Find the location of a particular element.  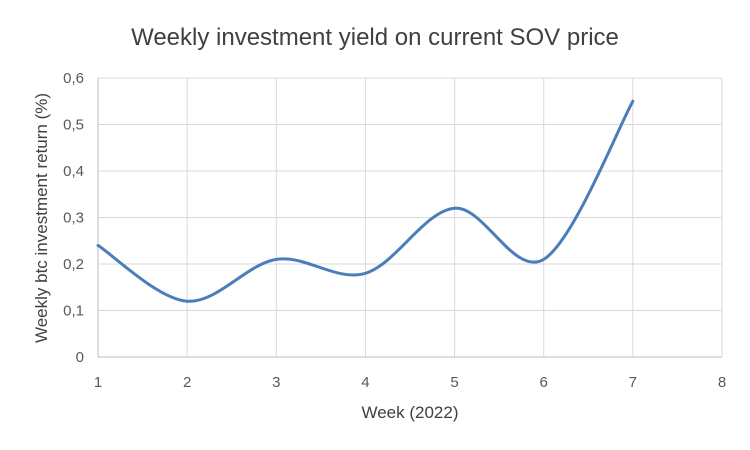

x-tick-label: 6 is located at coordinates (544, 382).